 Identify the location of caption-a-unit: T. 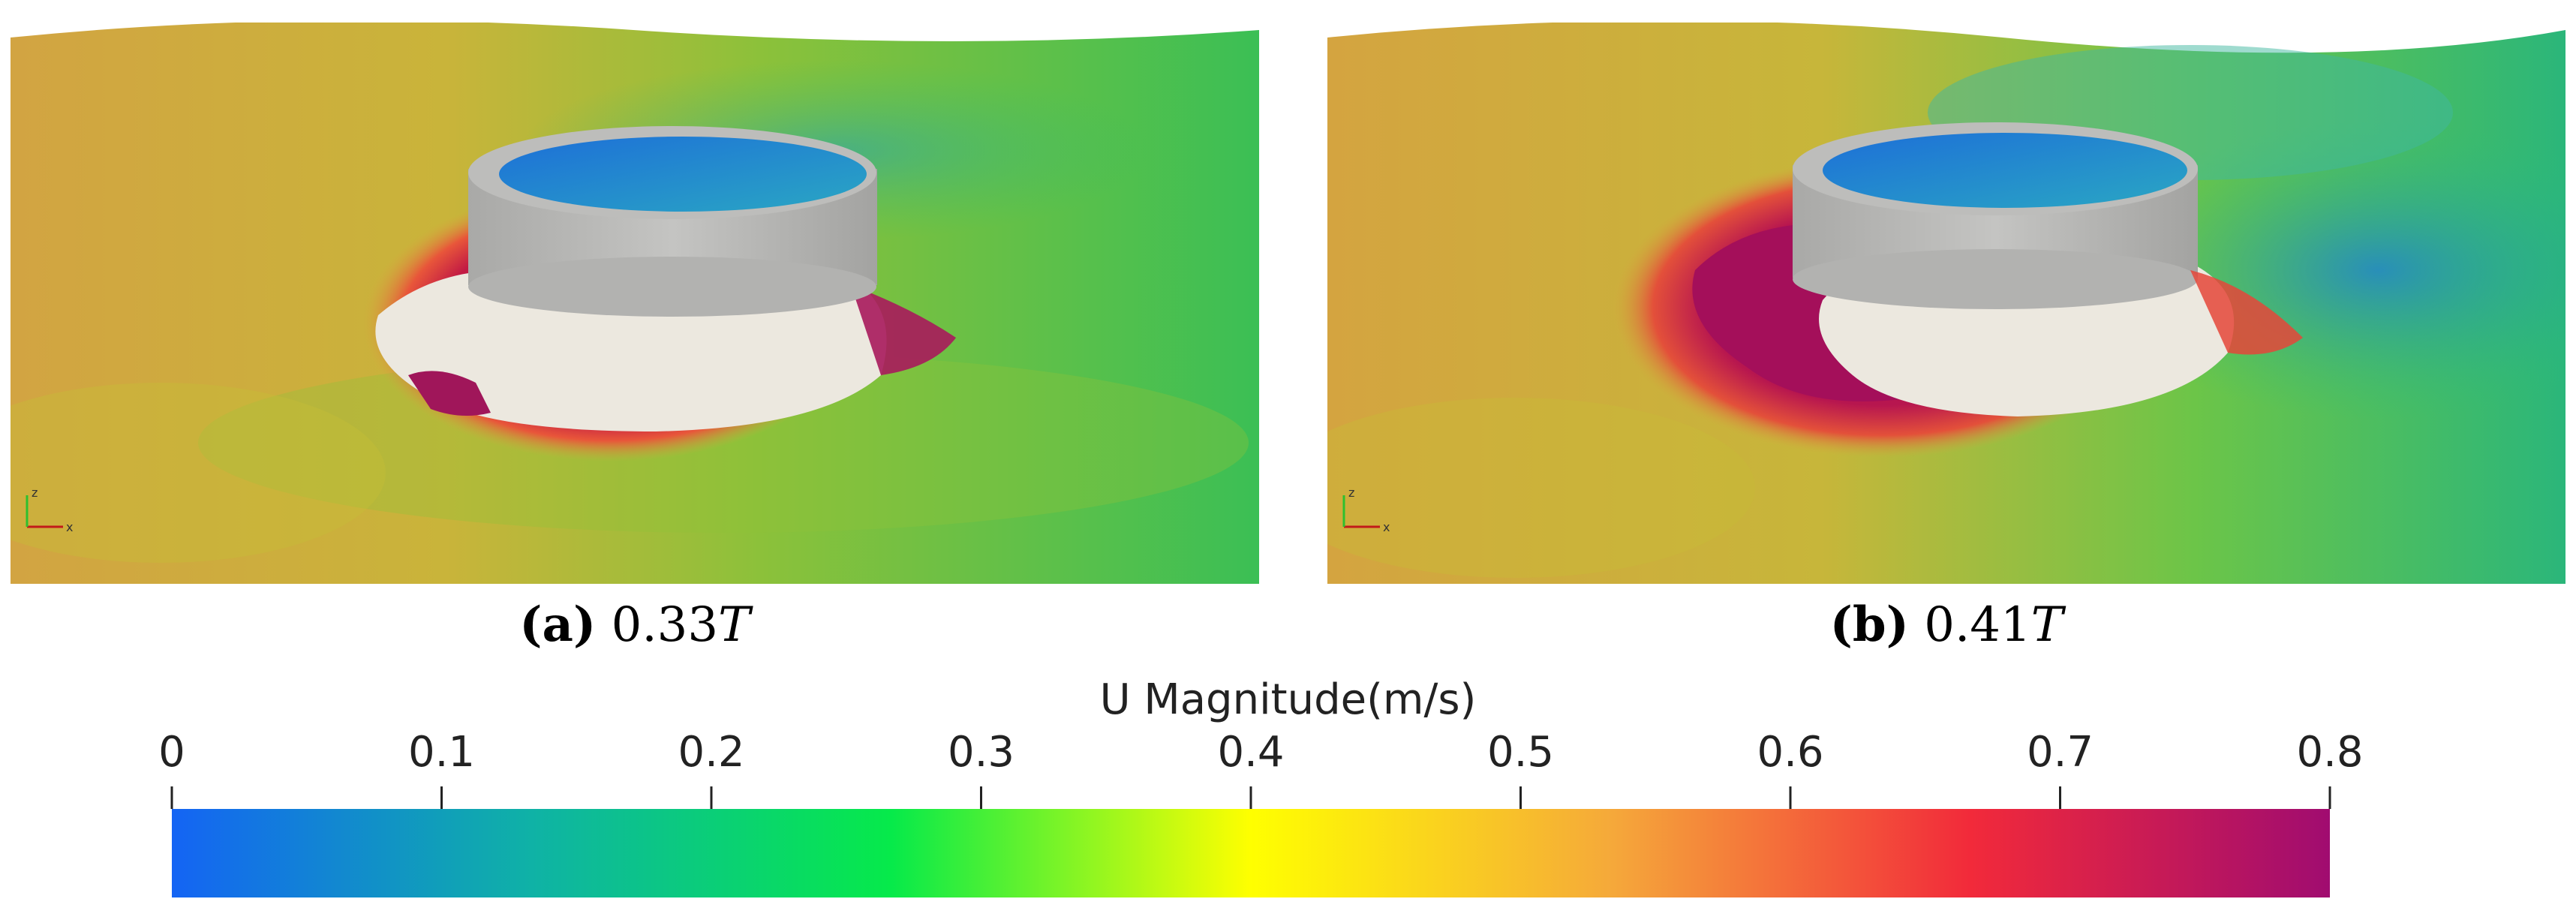
(734, 625).